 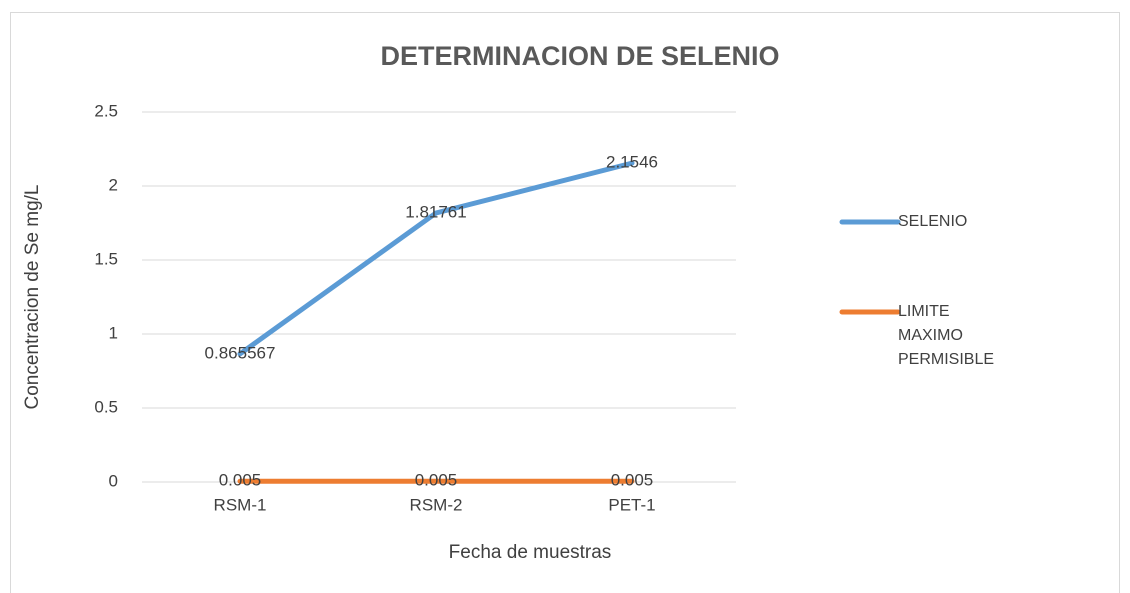 What do you see at coordinates (579, 56) in the screenshot?
I see `chart-title: DETERMINACION DE SELENIO` at bounding box center [579, 56].